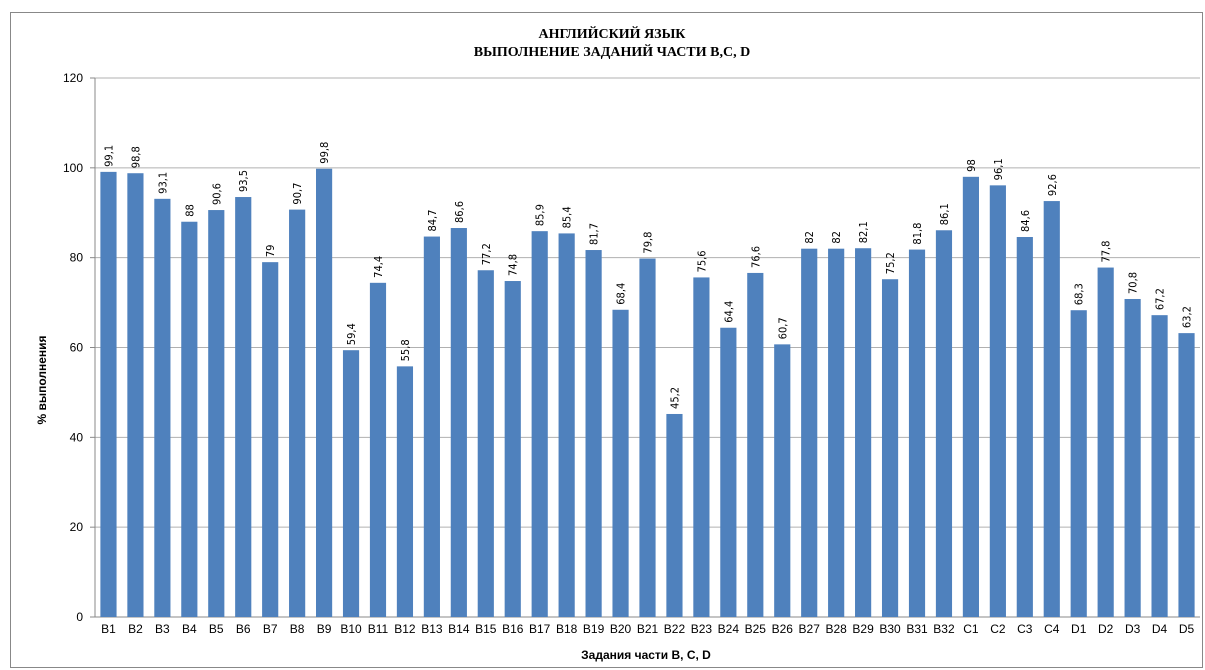 The height and width of the screenshot is (670, 1205). Describe the element at coordinates (270, 629) in the screenshot. I see `x-tick-label: B7` at that location.